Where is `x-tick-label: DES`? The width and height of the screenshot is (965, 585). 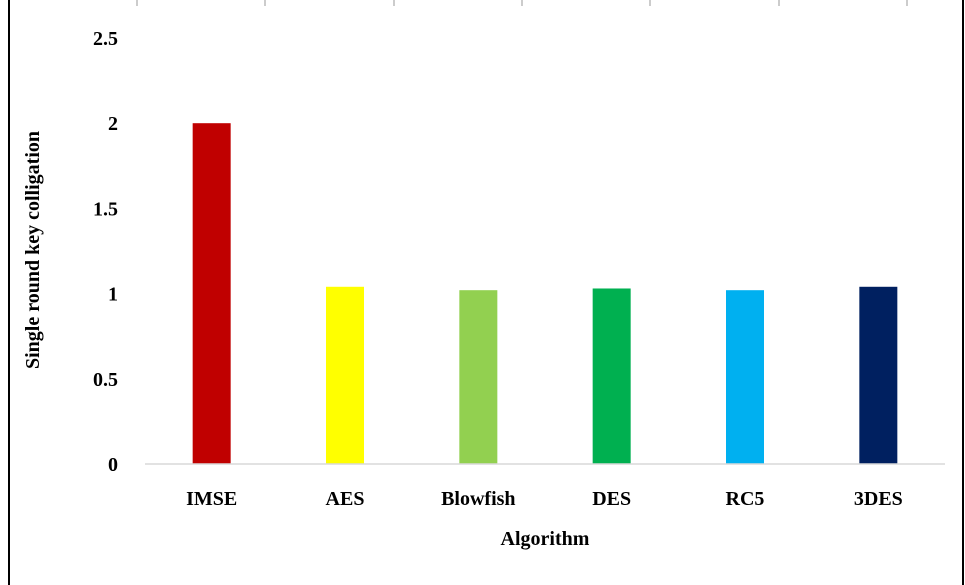 x-tick-label: DES is located at coordinates (611, 499).